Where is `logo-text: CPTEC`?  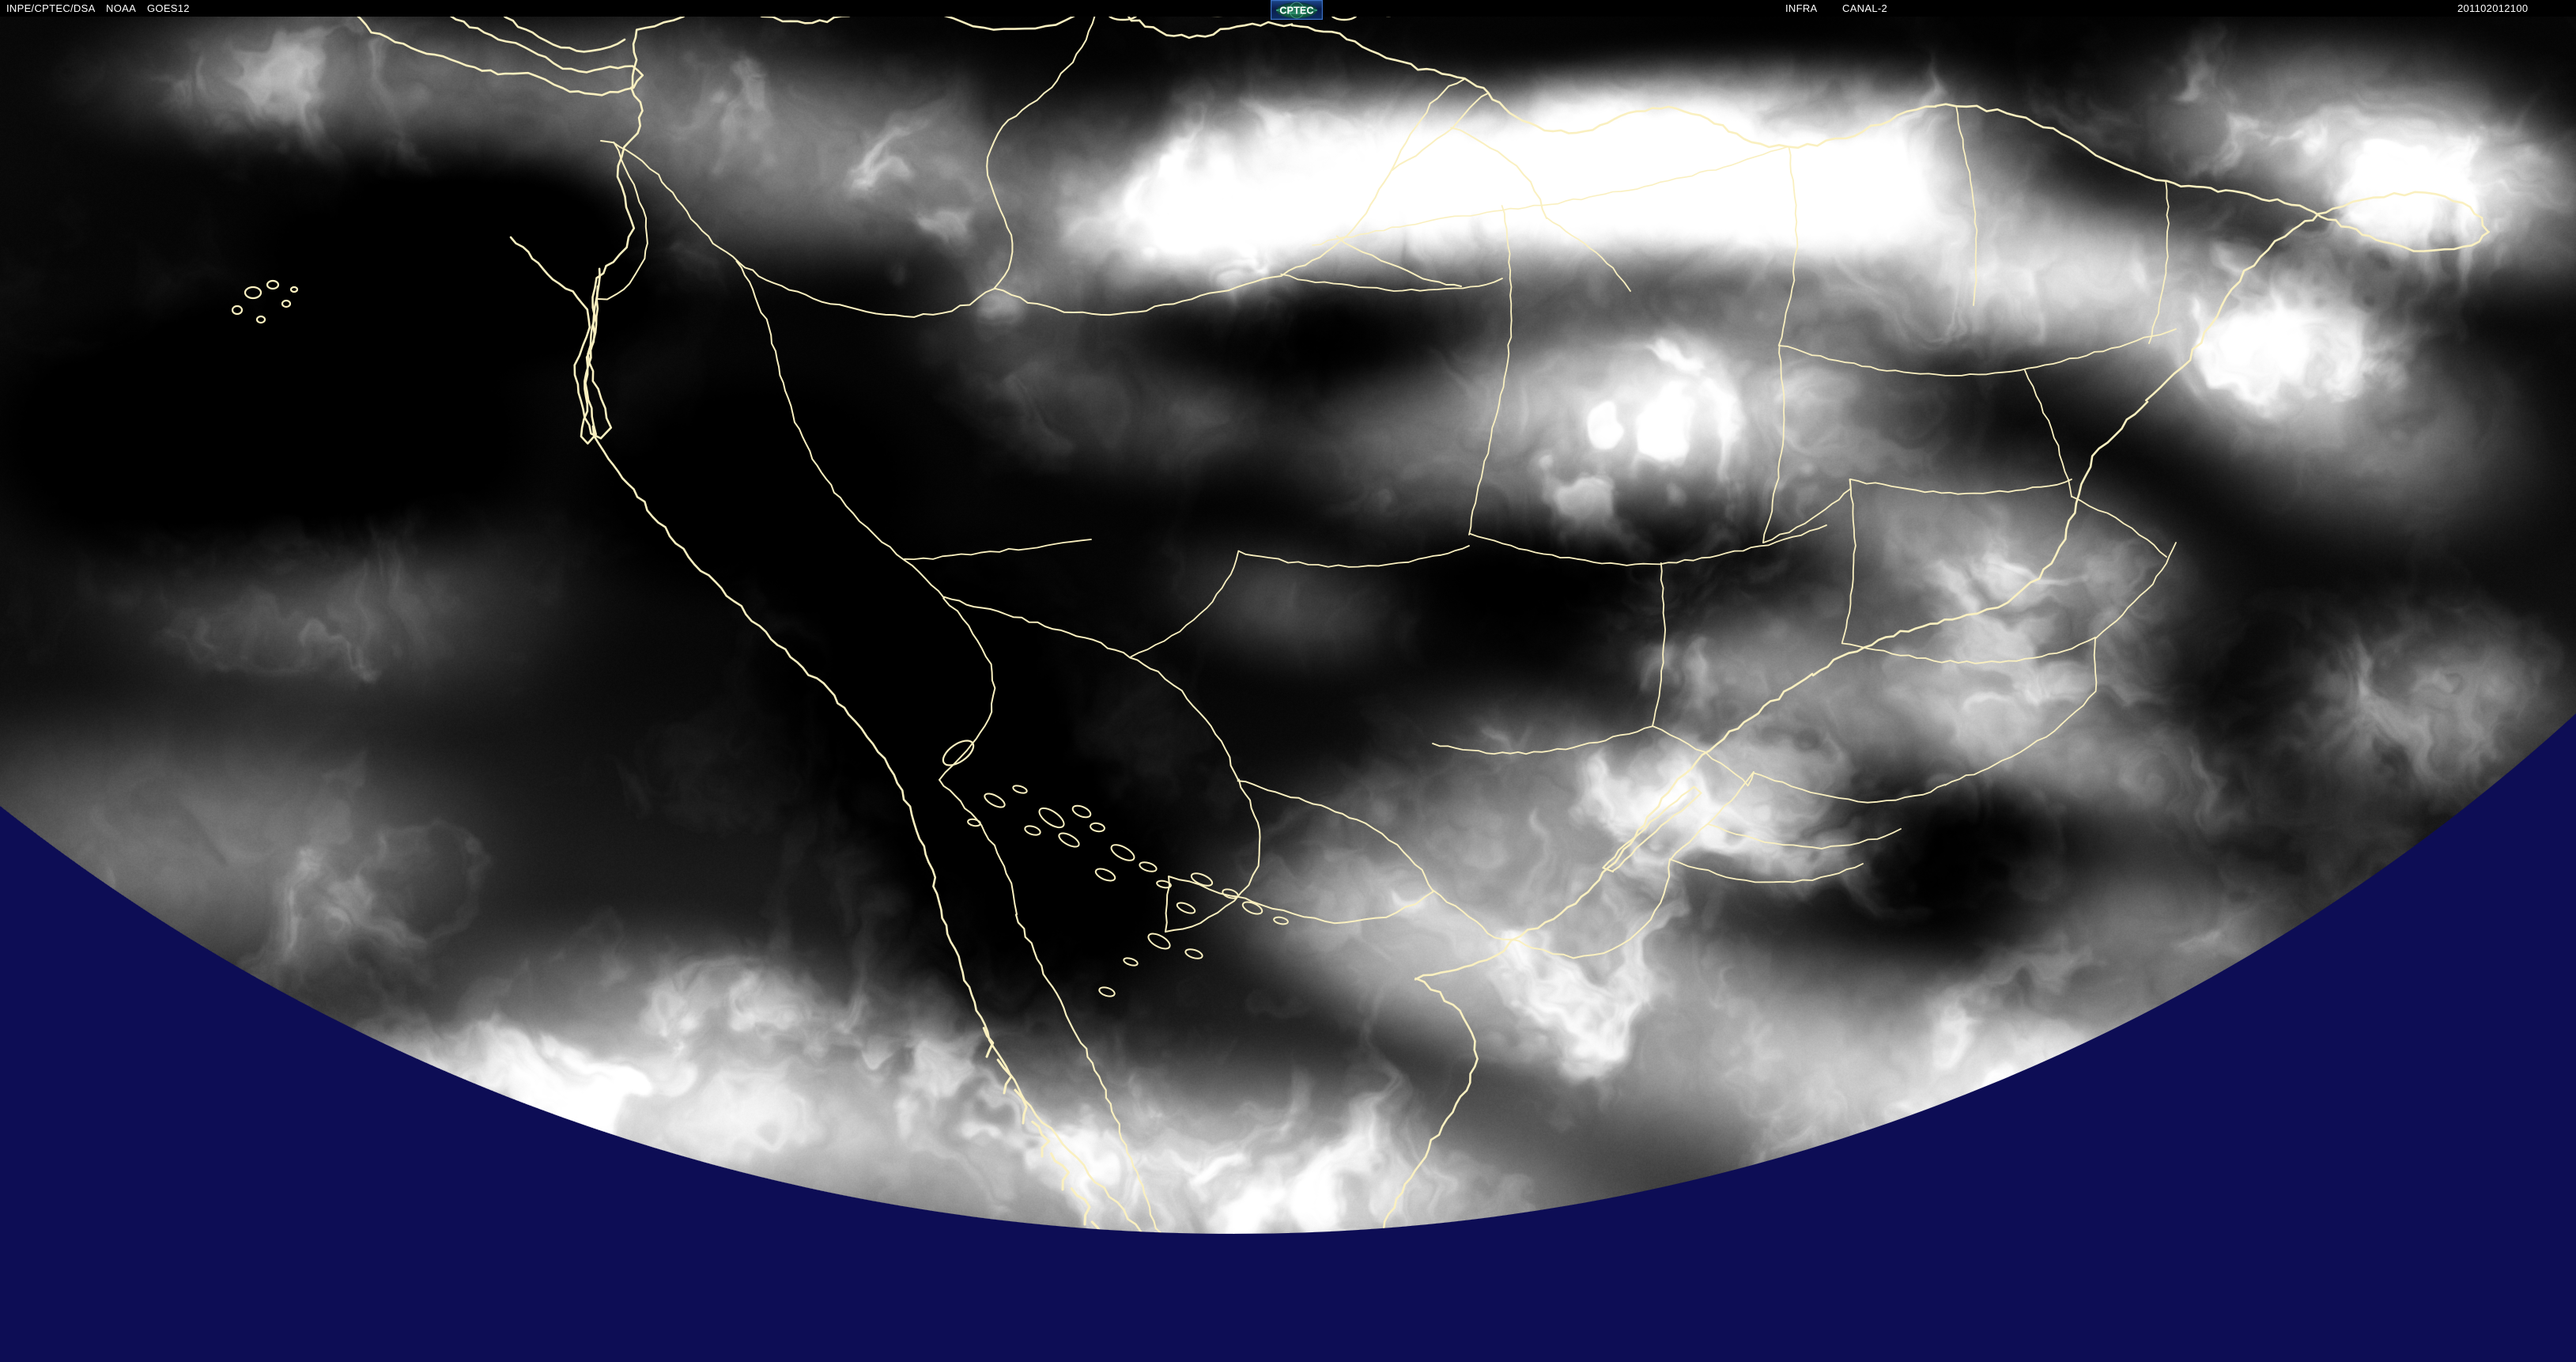 logo-text: CPTEC is located at coordinates (1296, 11).